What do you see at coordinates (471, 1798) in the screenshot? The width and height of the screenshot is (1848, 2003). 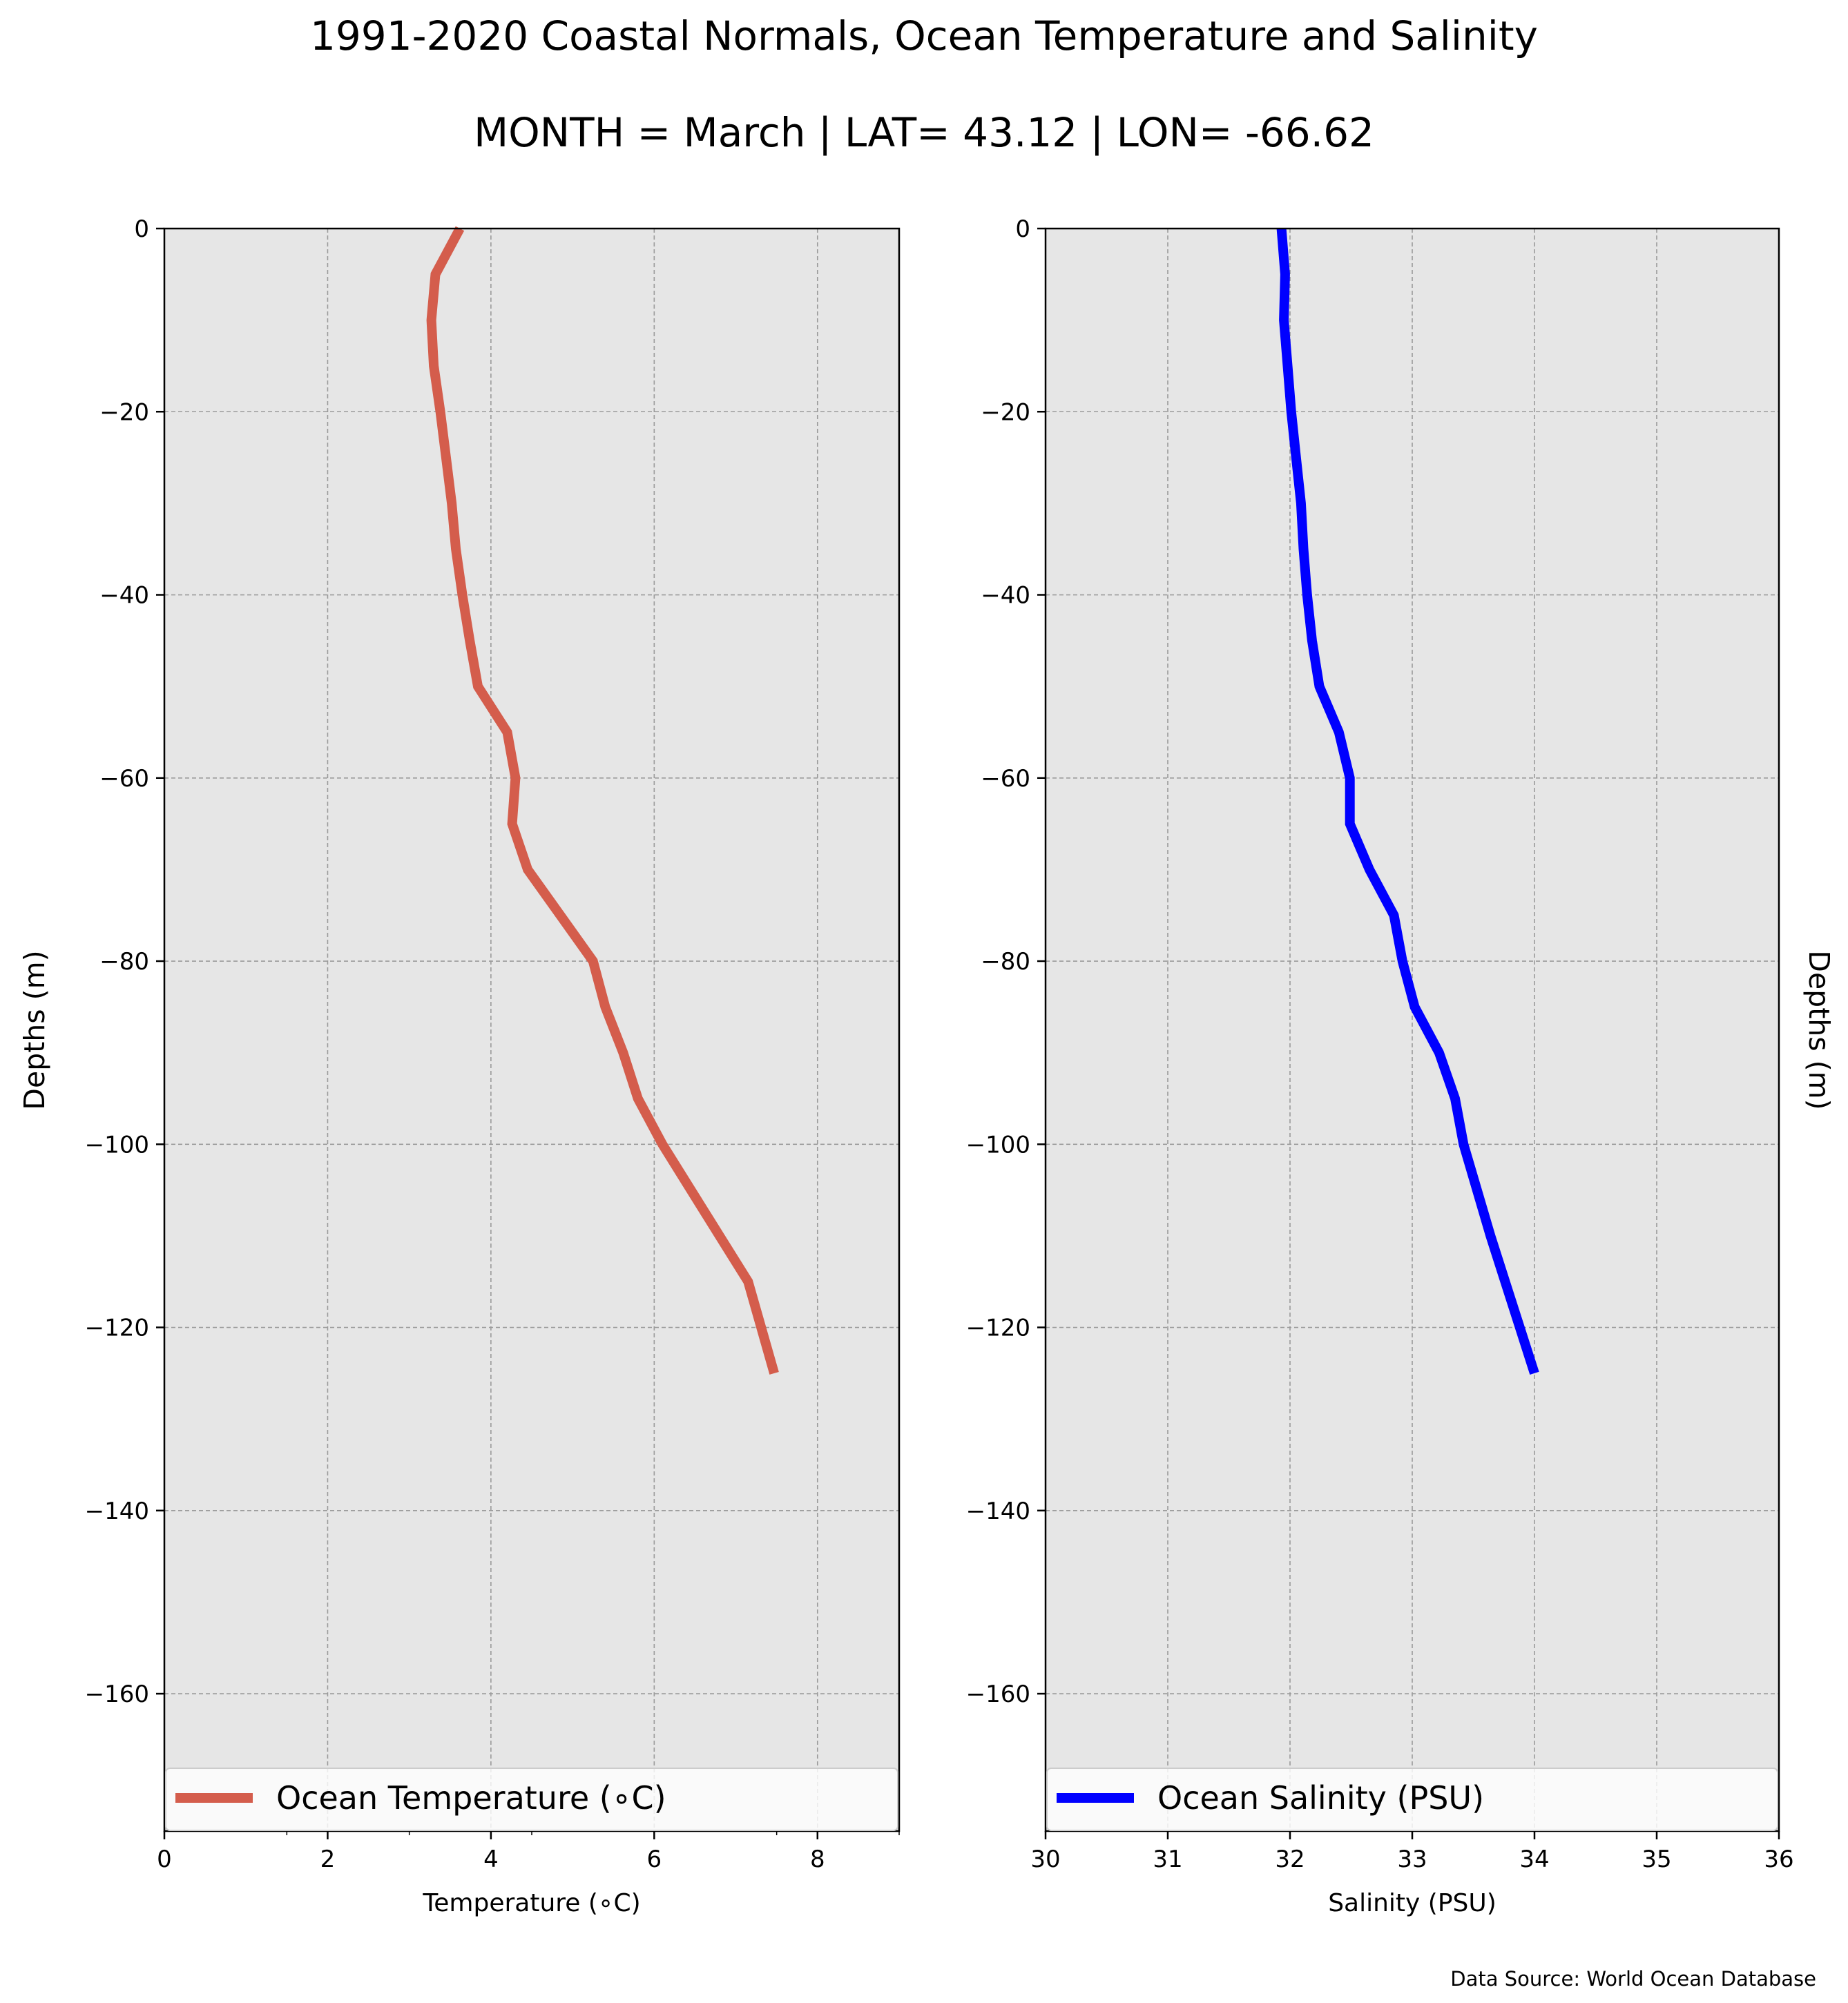 I see `legend-label: Ocean Temperature (∘C)` at bounding box center [471, 1798].